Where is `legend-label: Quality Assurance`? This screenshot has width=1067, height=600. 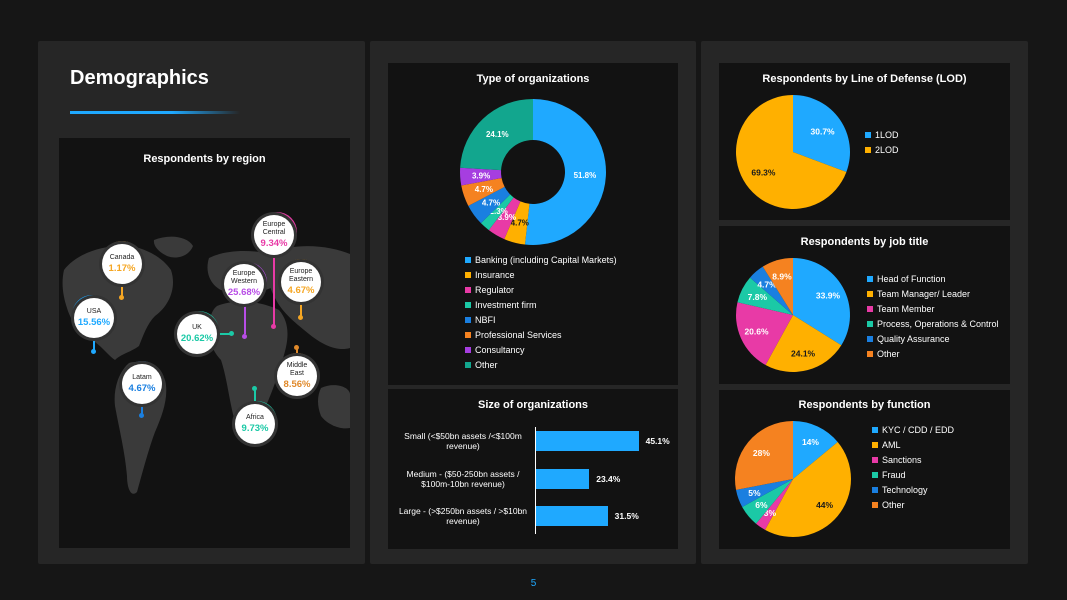 legend-label: Quality Assurance is located at coordinates (913, 338).